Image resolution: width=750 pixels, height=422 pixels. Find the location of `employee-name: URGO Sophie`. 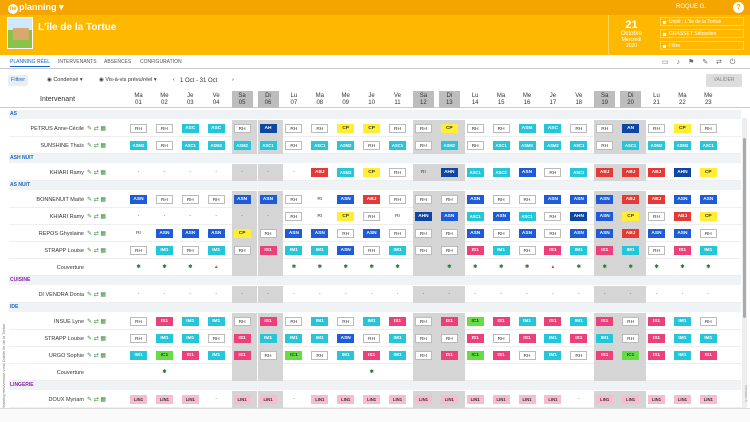

employee-name: URGO Sophie is located at coordinates (66, 356).